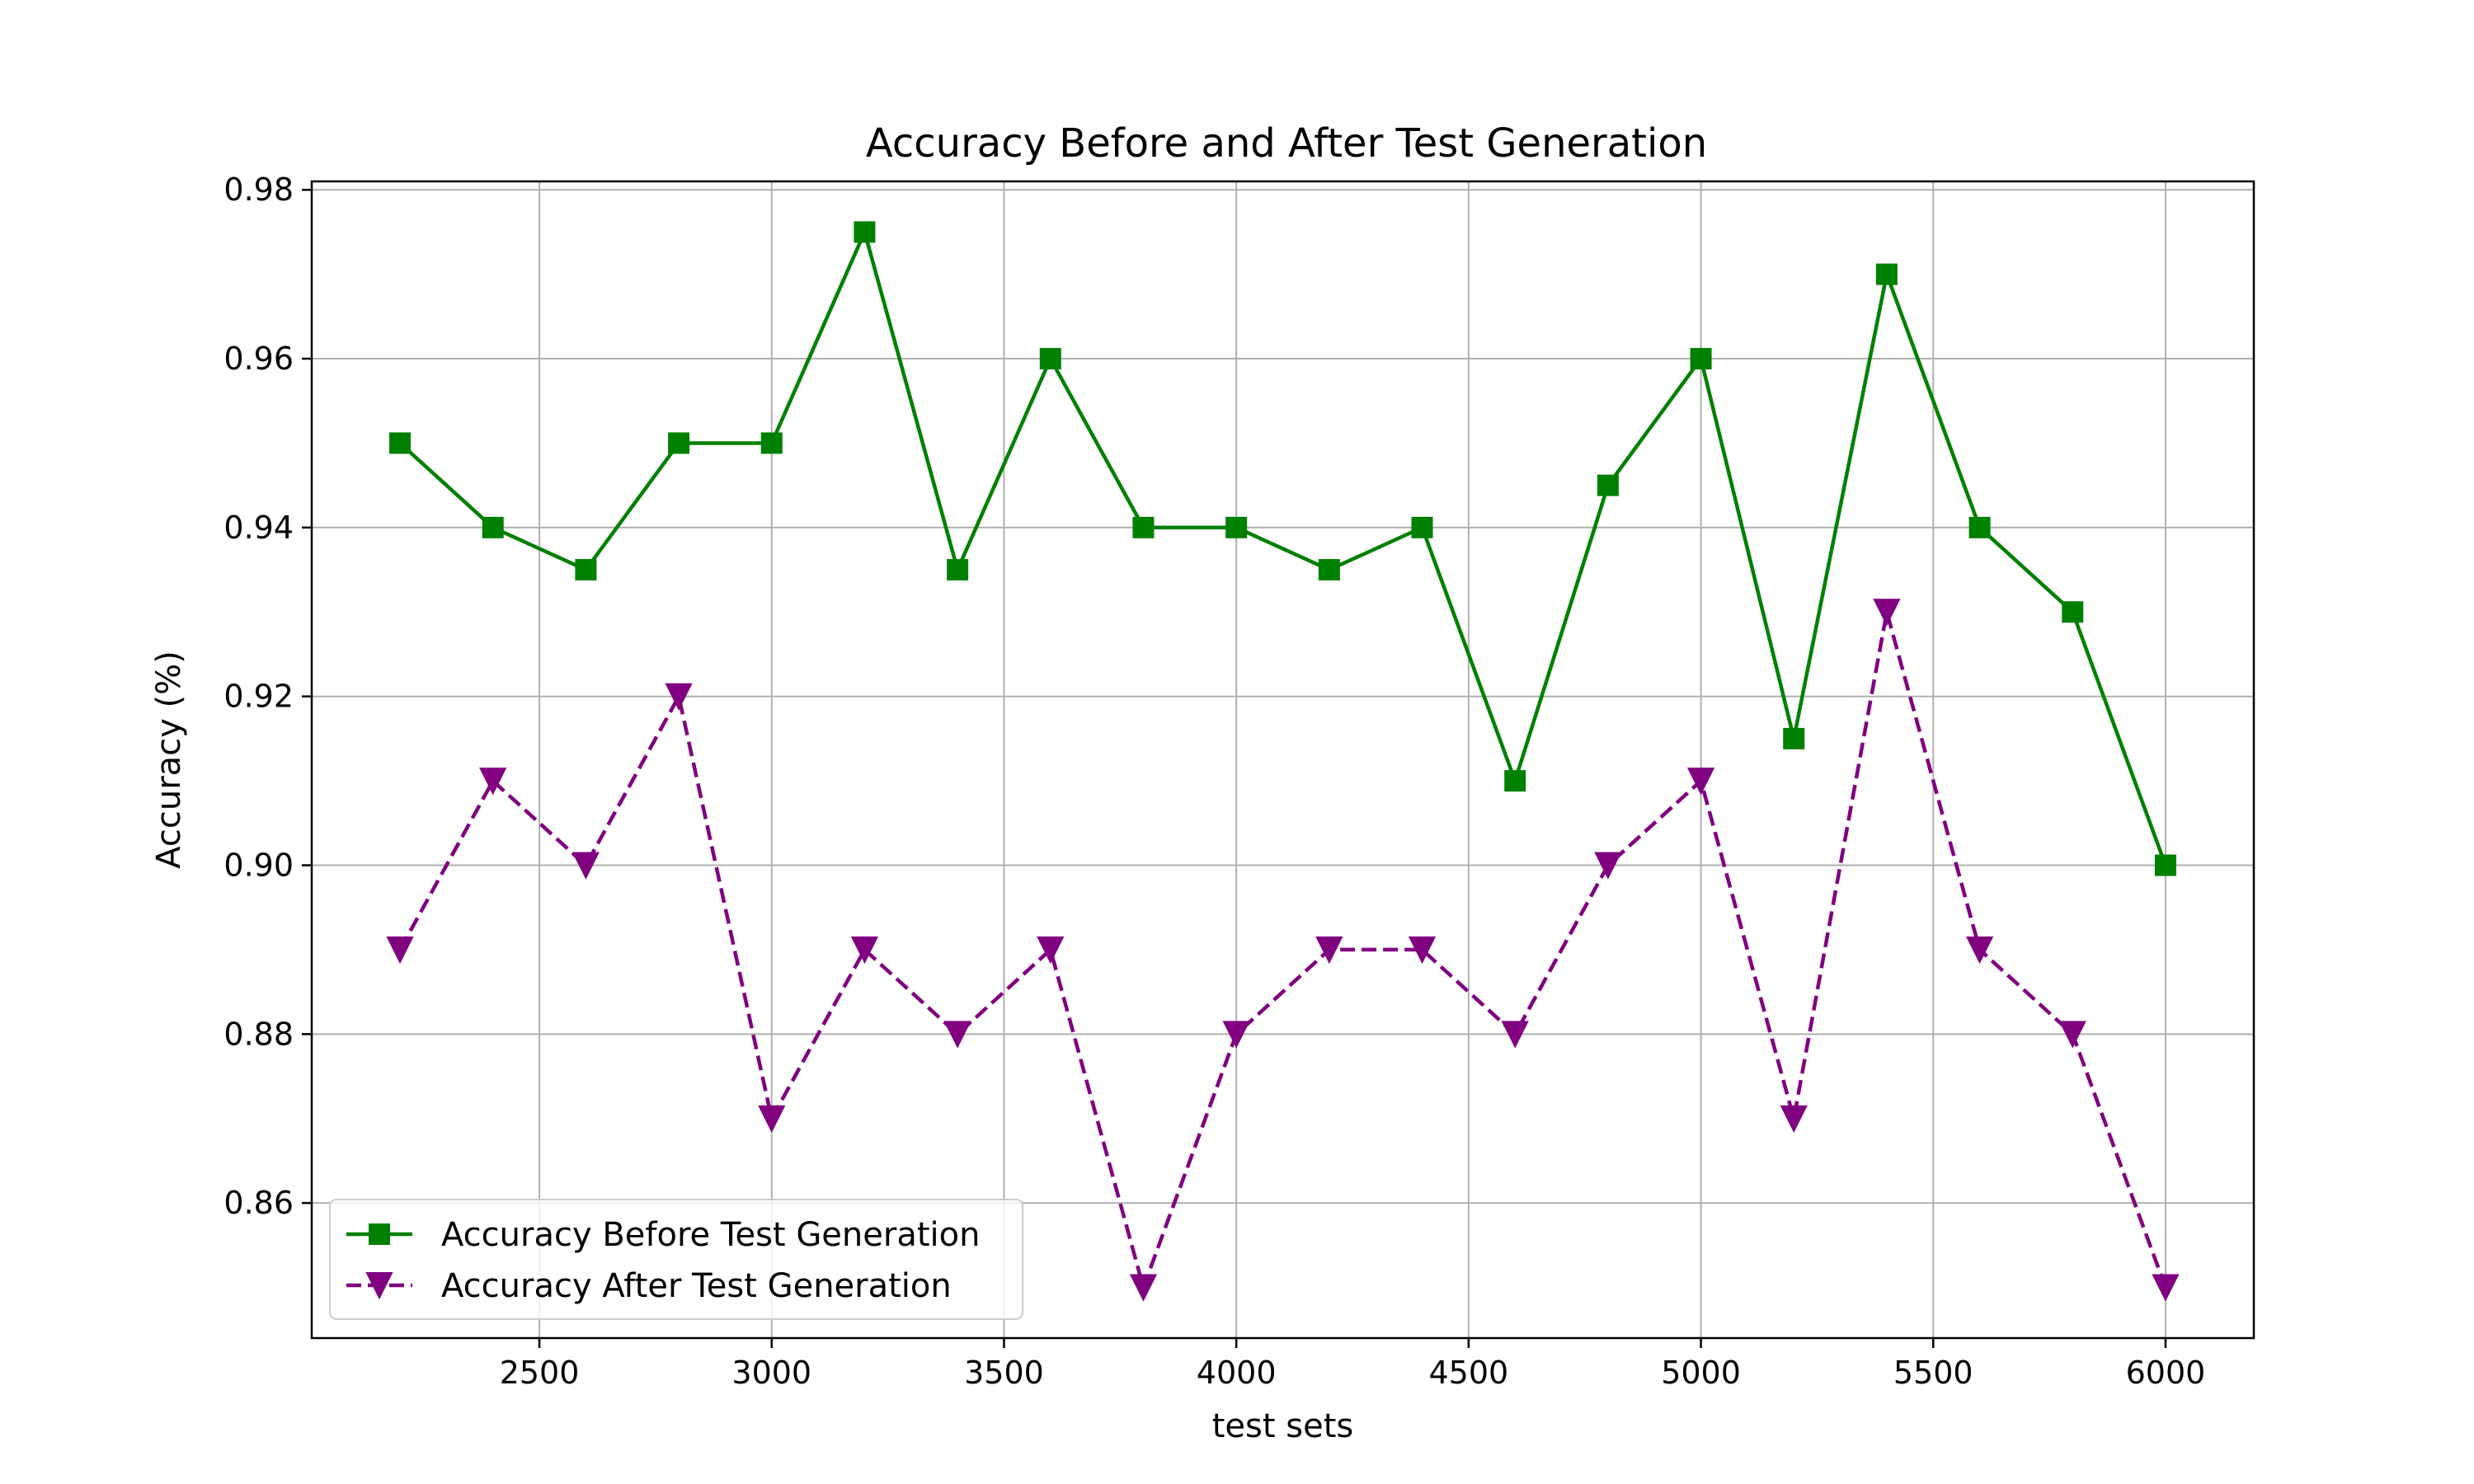 The image size is (2474, 1484). Describe the element at coordinates (1237, 1373) in the screenshot. I see `x-tick-label: 4000` at that location.